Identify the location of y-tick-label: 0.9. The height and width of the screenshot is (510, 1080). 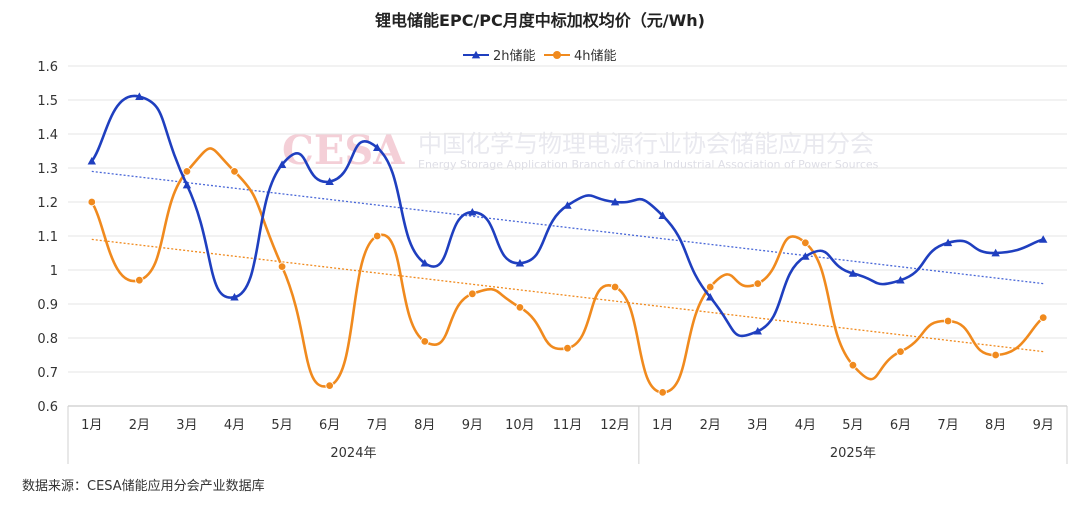
(47, 305).